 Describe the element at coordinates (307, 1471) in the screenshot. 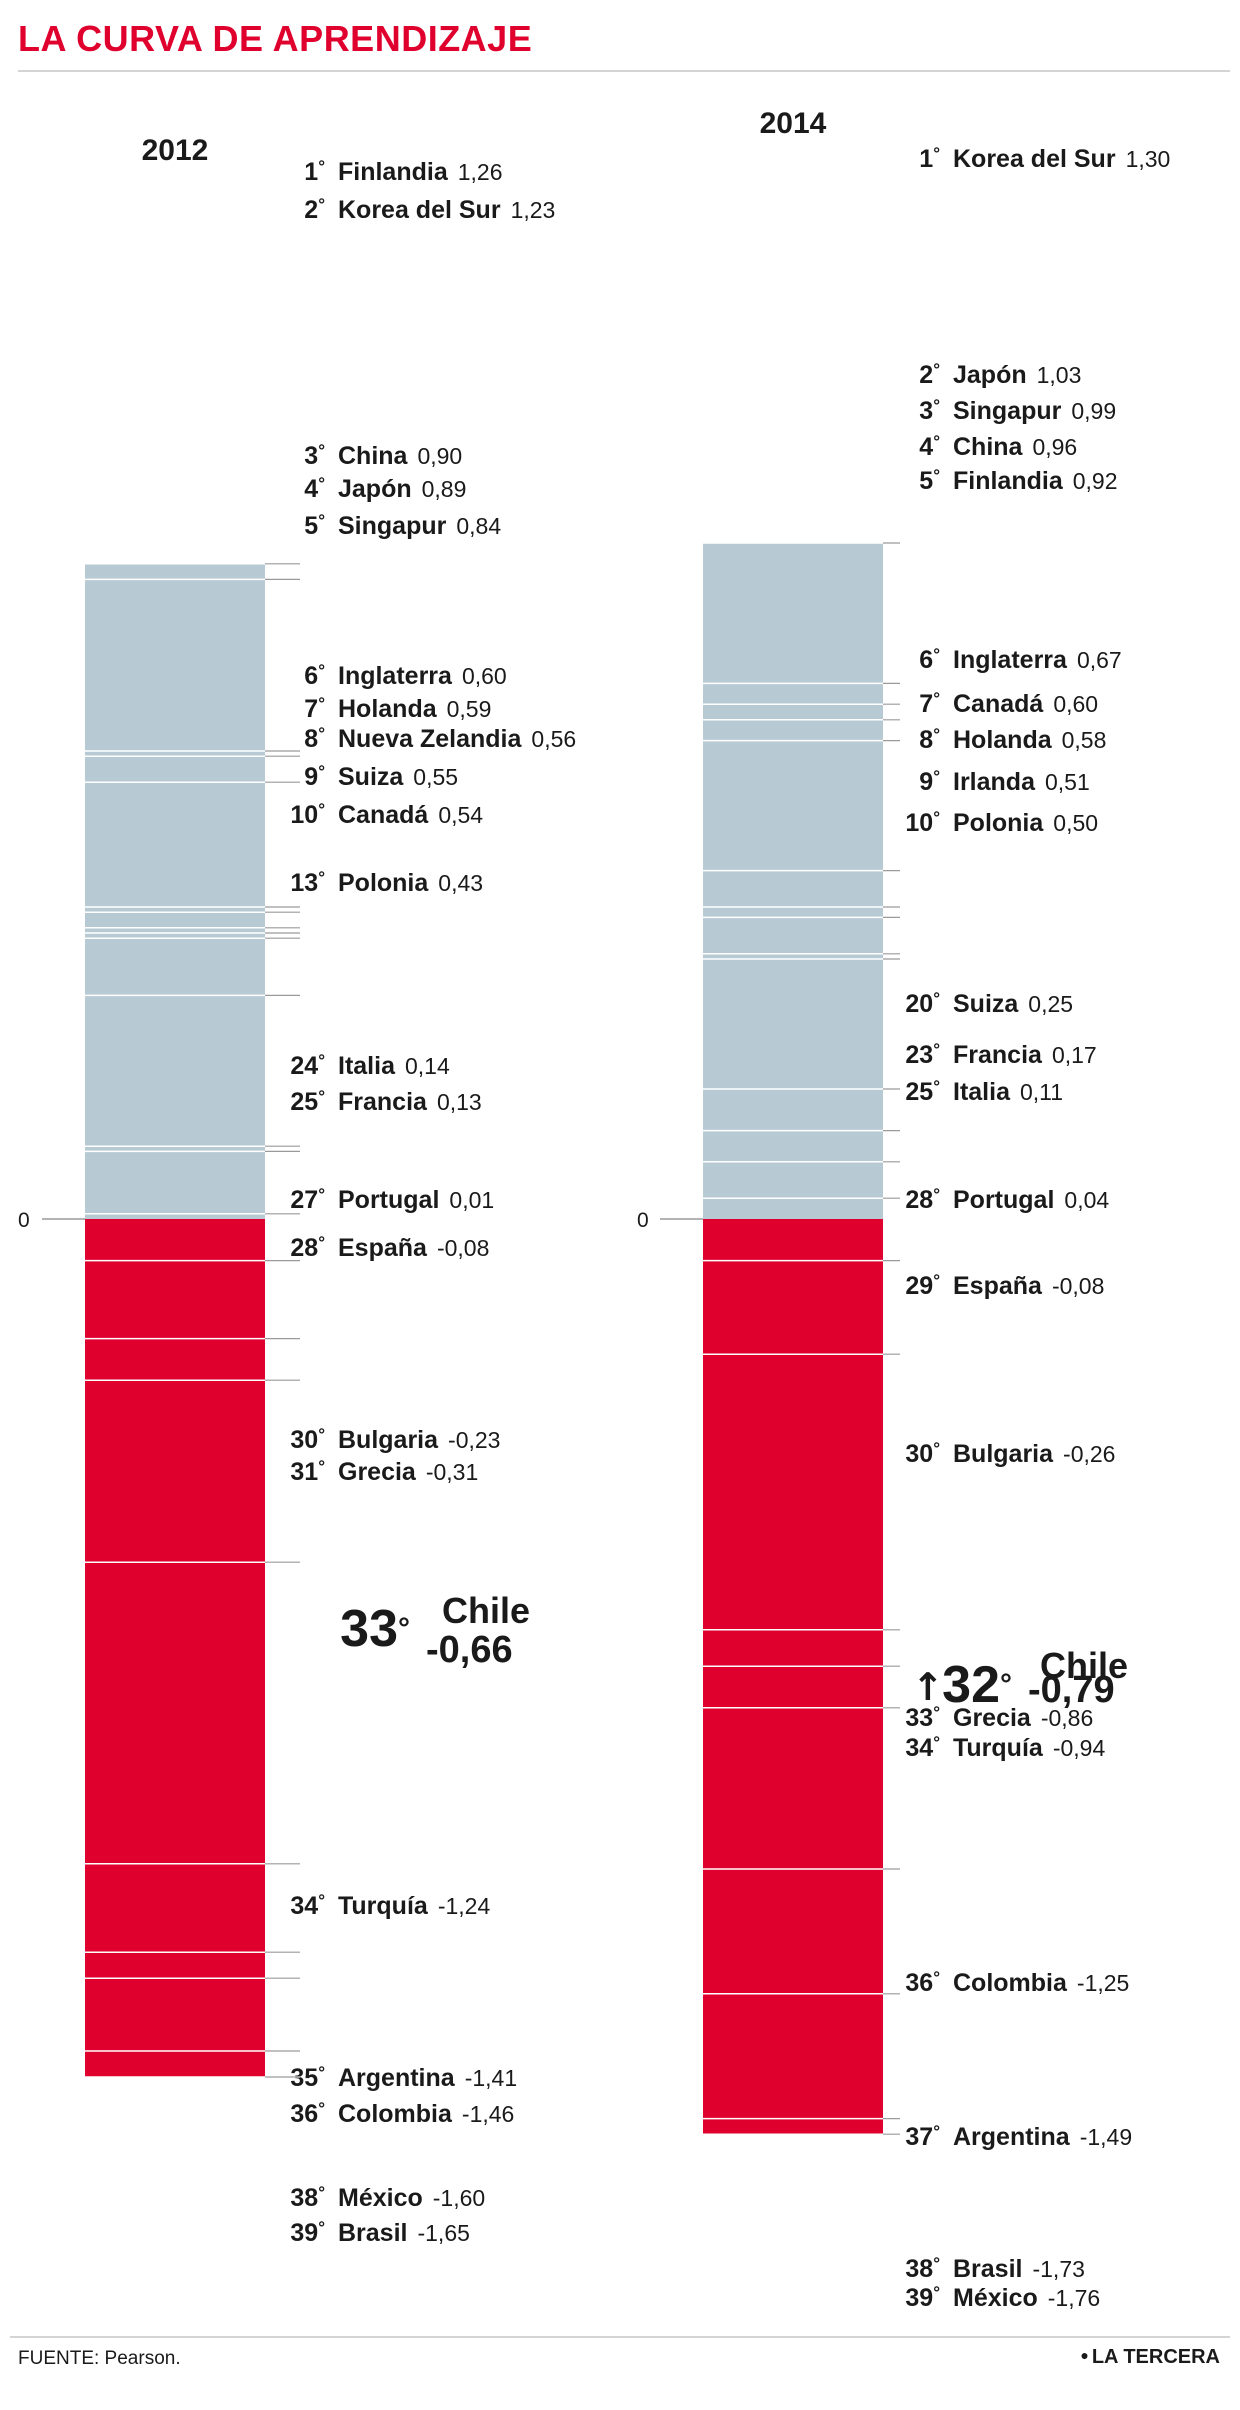

I see `rank-label: 31°` at that location.